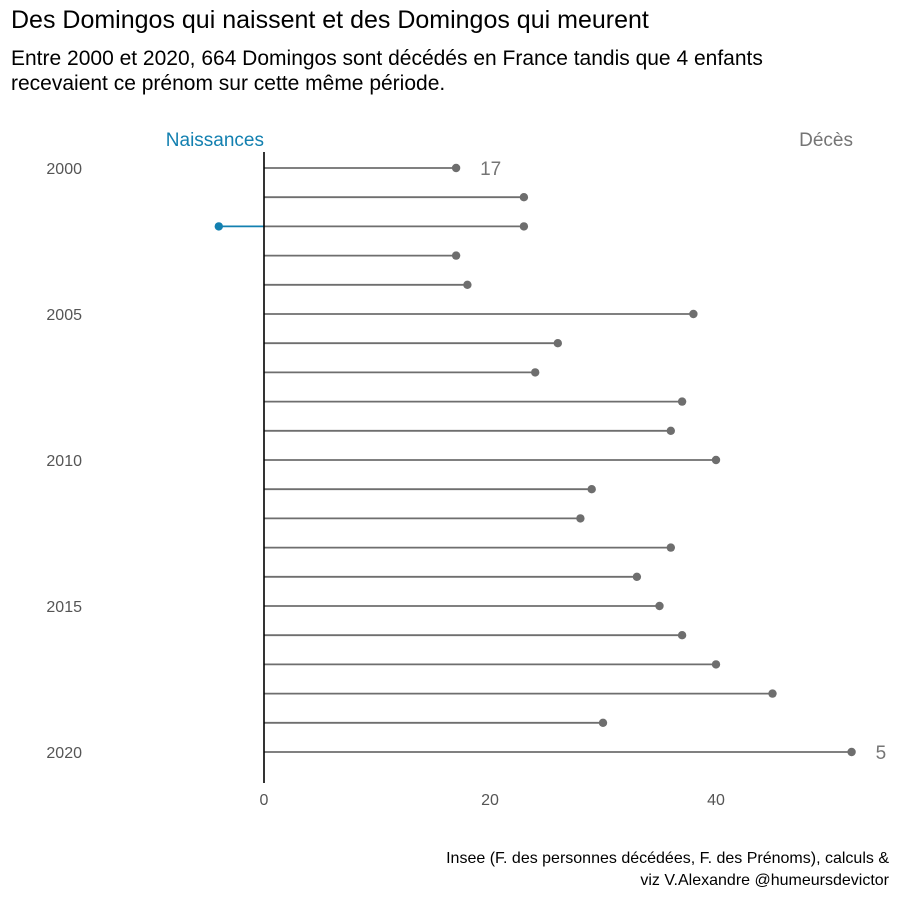 This screenshot has width=900, height=900. What do you see at coordinates (826, 140) in the screenshot?
I see `deces-header-label: Décès` at bounding box center [826, 140].